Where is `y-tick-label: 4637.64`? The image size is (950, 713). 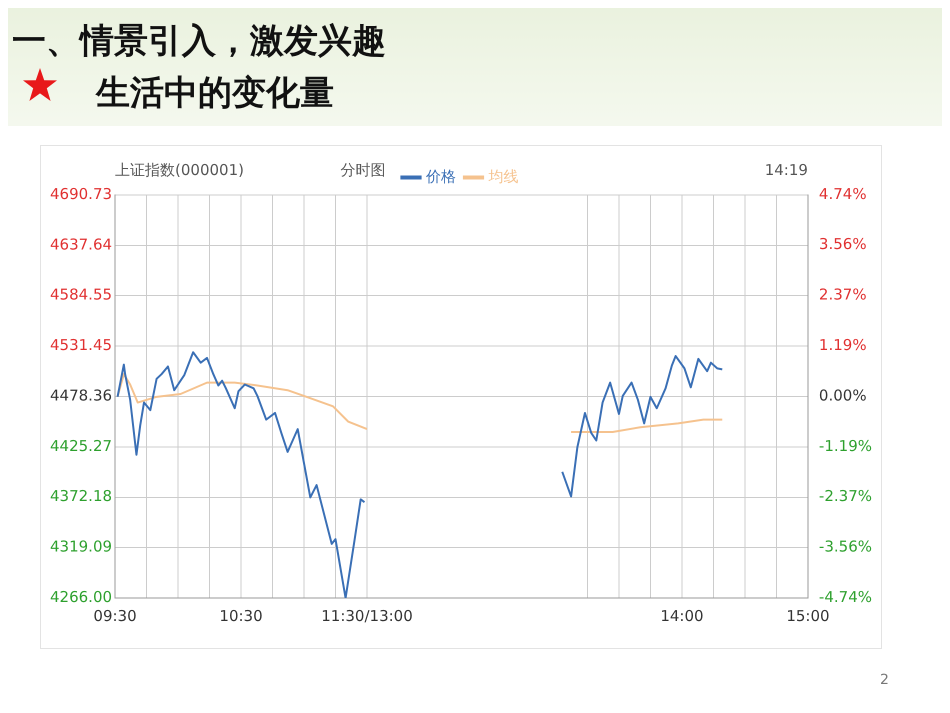
y-tick-label: 4637.64 is located at coordinates (81, 244).